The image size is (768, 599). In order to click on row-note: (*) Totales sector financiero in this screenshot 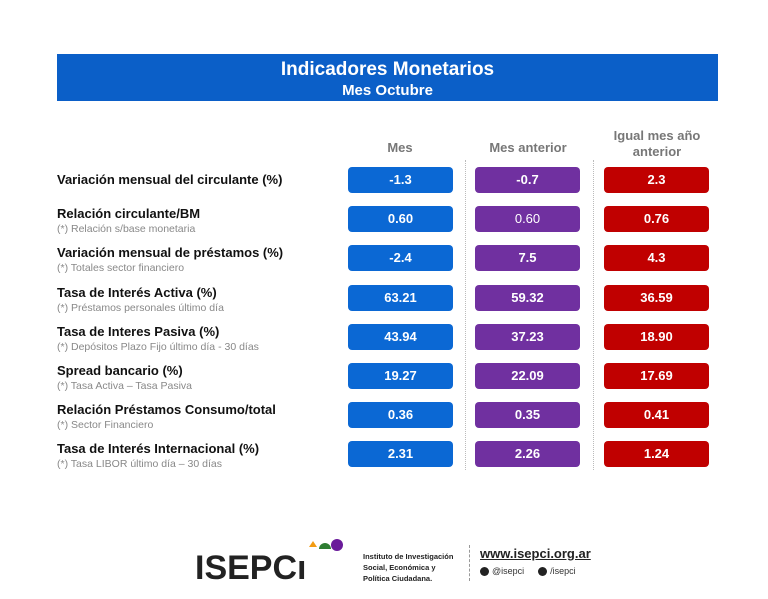, I will do `click(121, 268)`.